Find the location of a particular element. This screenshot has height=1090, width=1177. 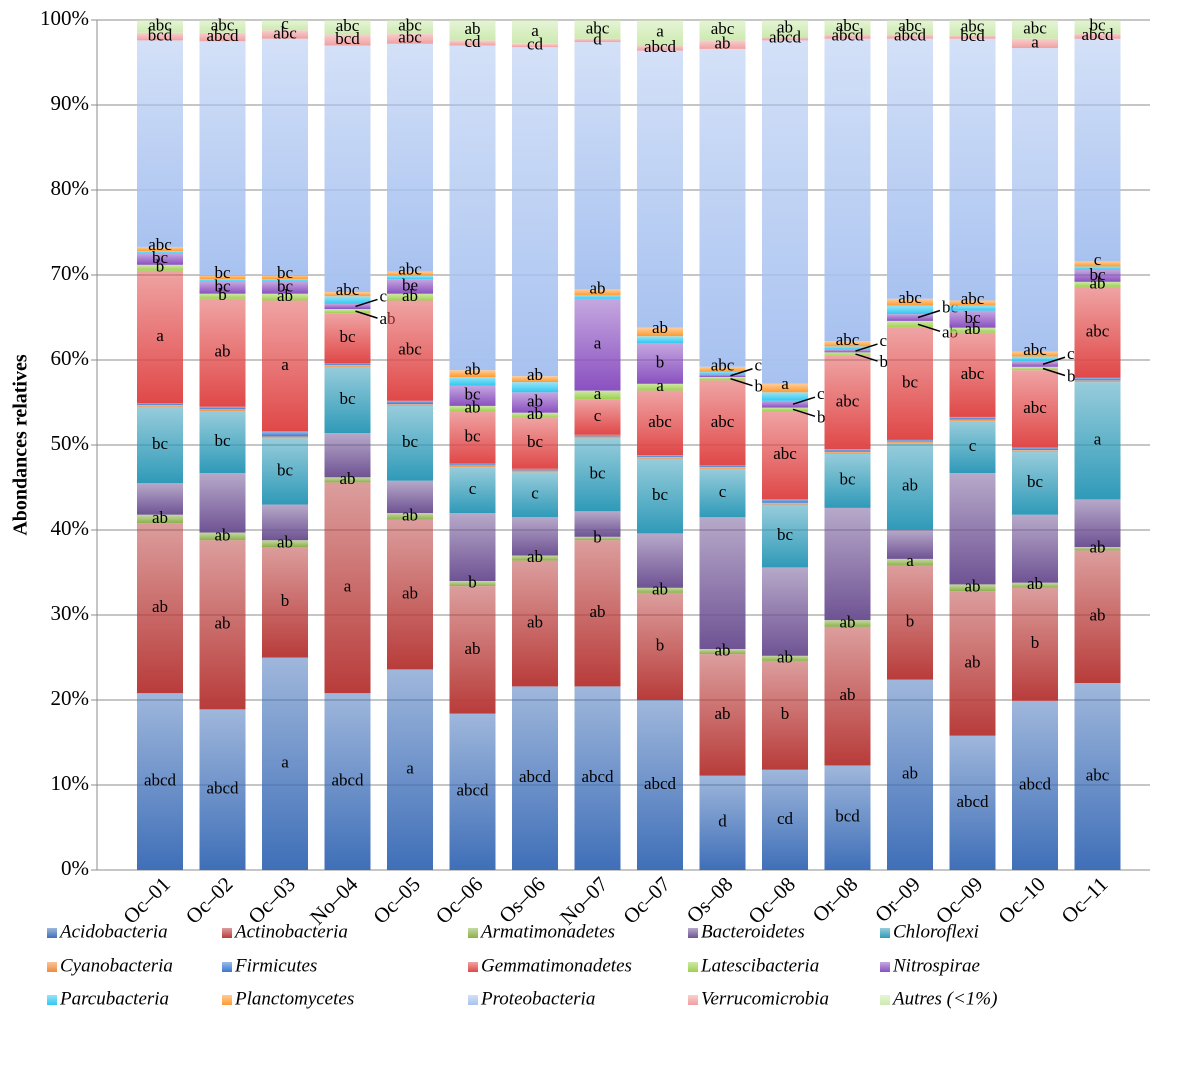

segment-letter: cd is located at coordinates (785, 818).